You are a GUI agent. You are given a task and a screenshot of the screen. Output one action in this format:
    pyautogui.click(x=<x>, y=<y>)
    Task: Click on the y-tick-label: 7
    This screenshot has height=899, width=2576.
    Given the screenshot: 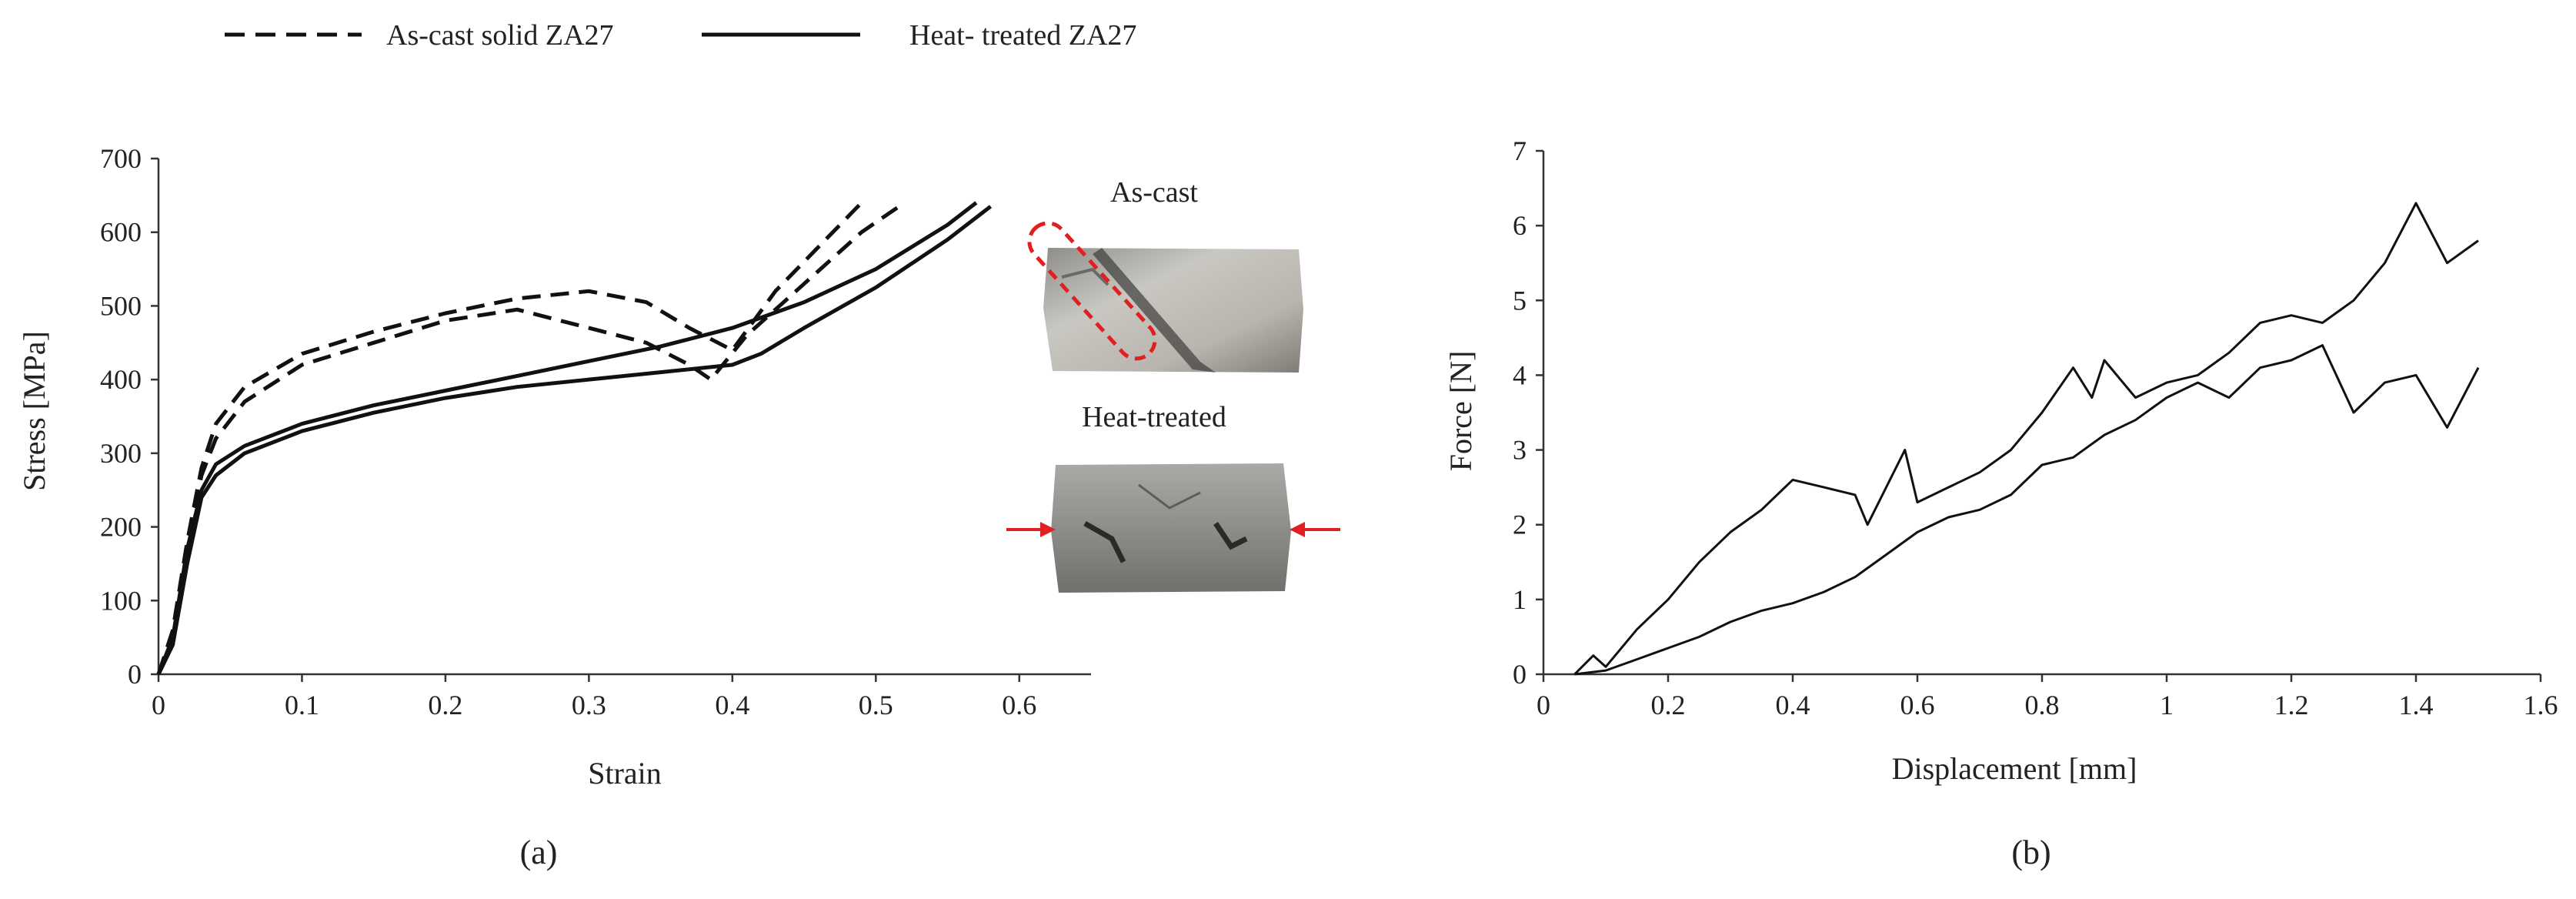 What is the action you would take?
    pyautogui.click(x=1520, y=150)
    